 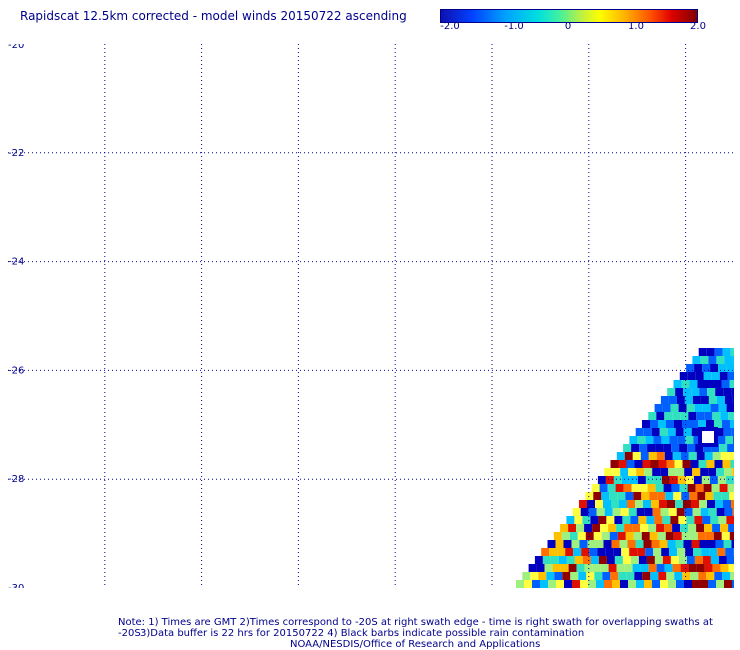 What do you see at coordinates (514, 26) in the screenshot?
I see `colorbar-label: -1.0` at bounding box center [514, 26].